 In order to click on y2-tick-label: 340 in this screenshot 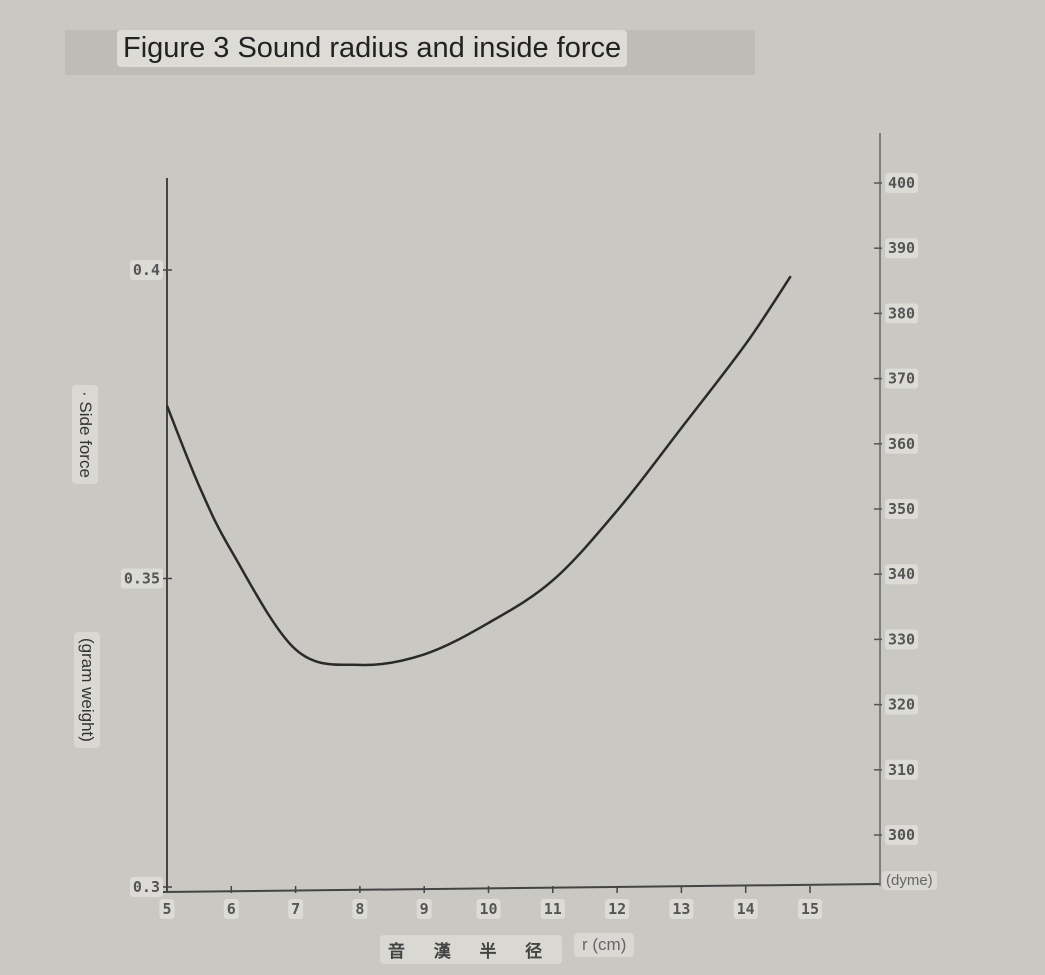, I will do `click(901, 574)`.